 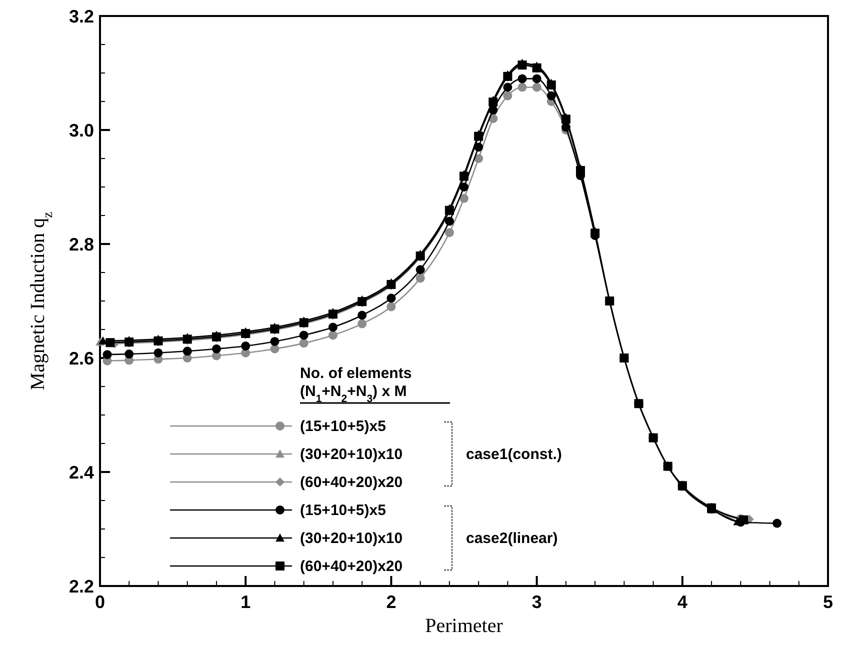 I want to click on y-tick-label: 2.6, so click(x=81, y=358).